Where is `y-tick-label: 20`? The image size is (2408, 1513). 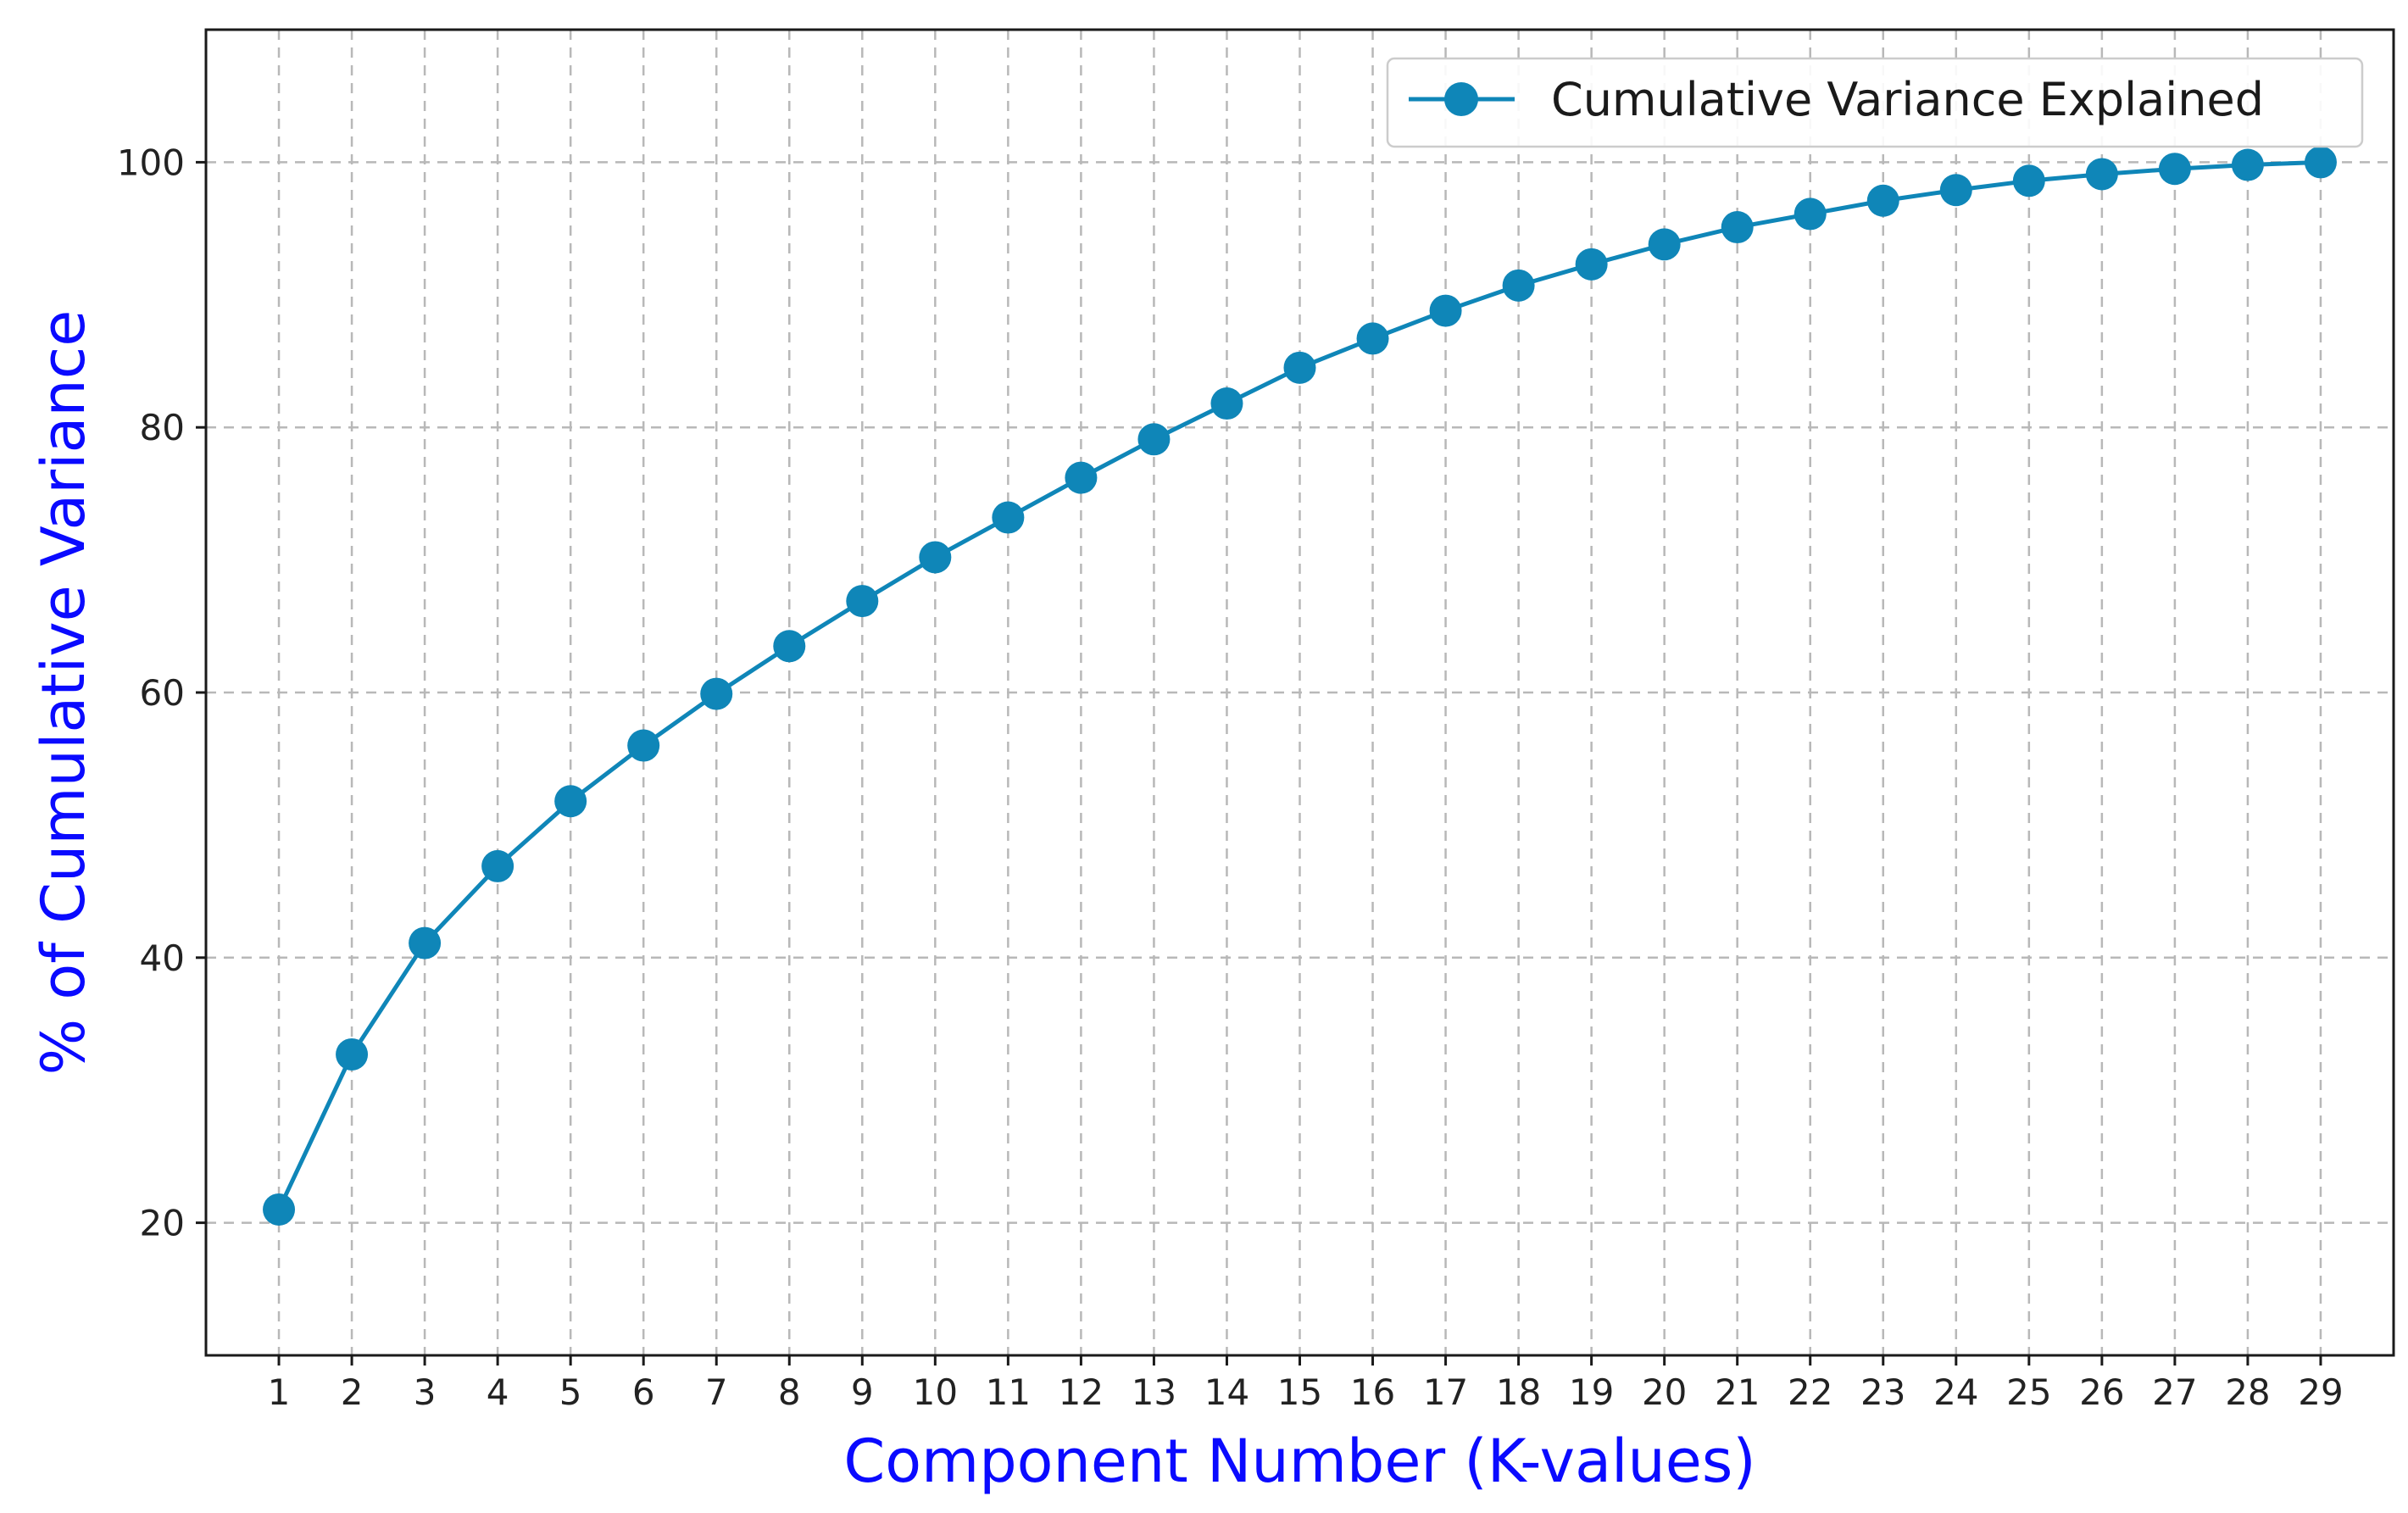
y-tick-label: 20 is located at coordinates (162, 1223).